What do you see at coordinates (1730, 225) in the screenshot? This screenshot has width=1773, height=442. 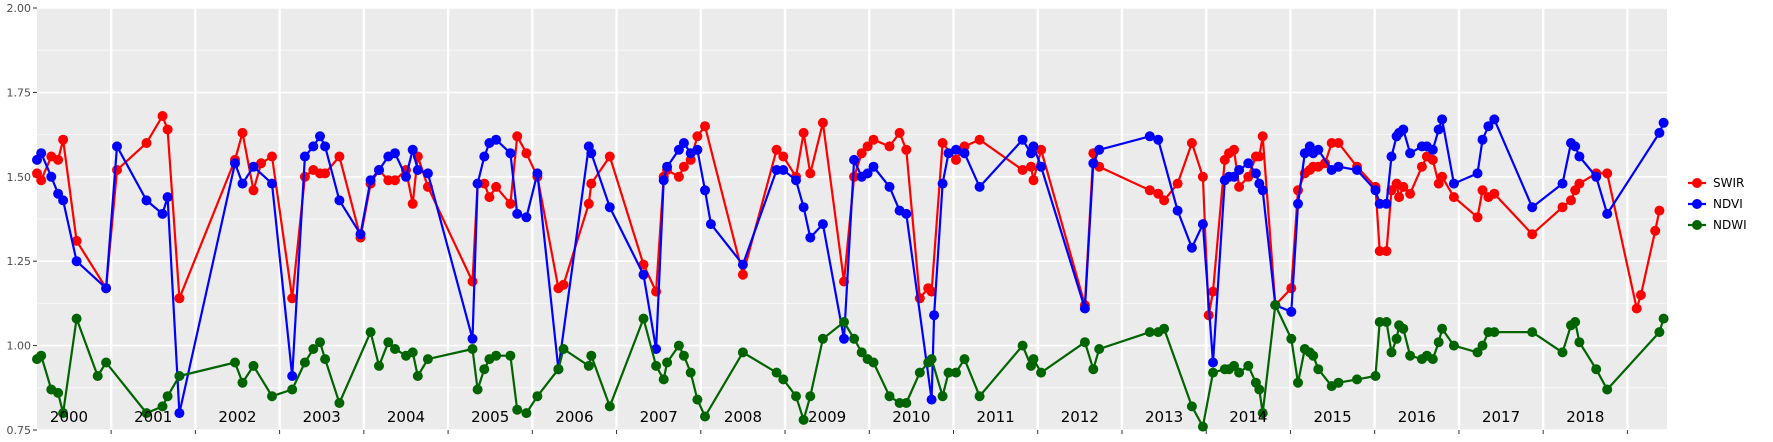 I see `legend-label: NDWI` at bounding box center [1730, 225].